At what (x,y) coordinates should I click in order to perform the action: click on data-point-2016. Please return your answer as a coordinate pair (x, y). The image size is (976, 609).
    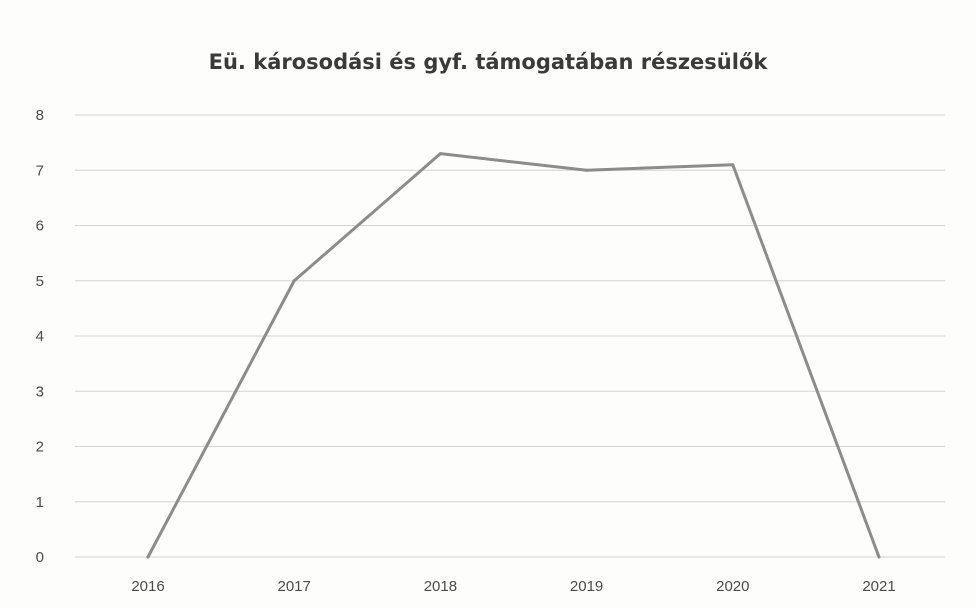
    Looking at the image, I should click on (148, 557).